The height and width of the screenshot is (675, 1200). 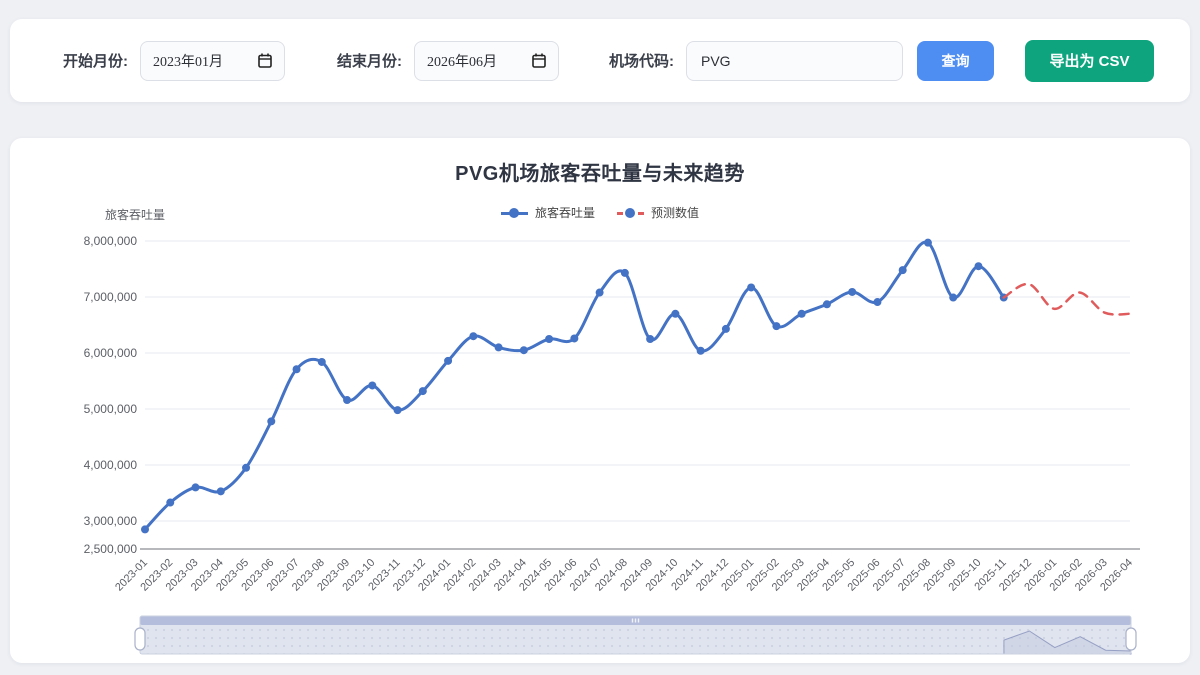 I want to click on airport-code-input, so click(x=794, y=60).